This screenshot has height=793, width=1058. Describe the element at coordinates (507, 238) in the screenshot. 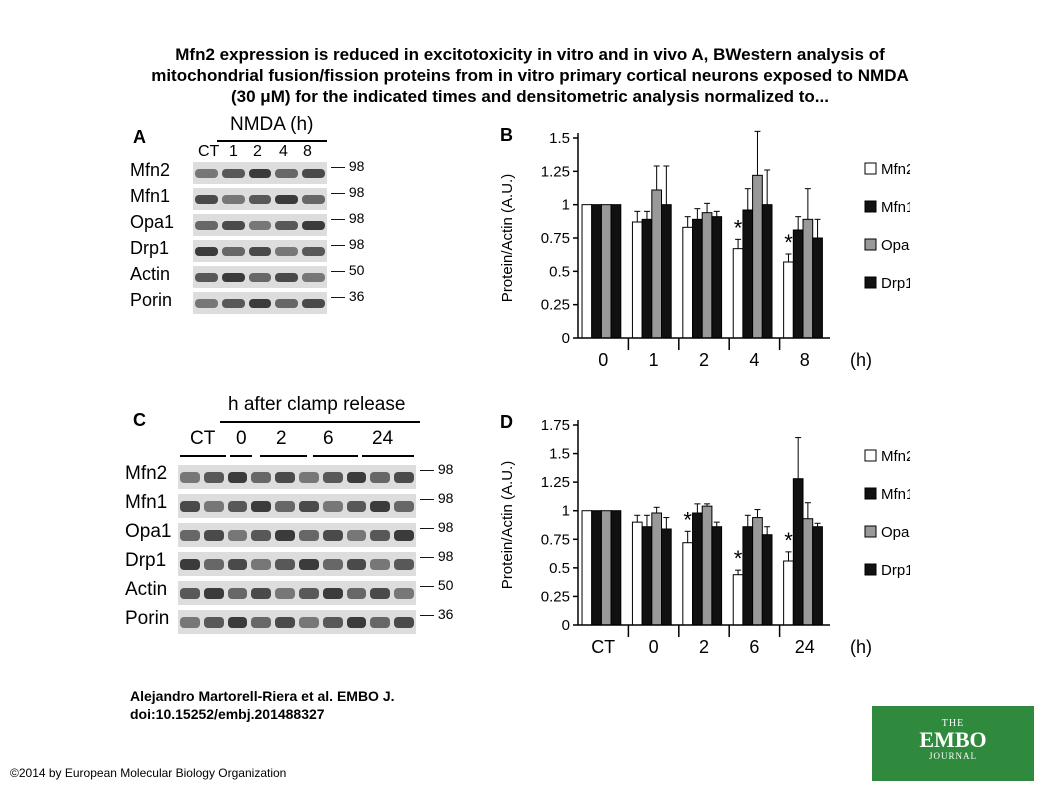

I see `y-axis-label: Protein/Actin (A.U.)` at that location.